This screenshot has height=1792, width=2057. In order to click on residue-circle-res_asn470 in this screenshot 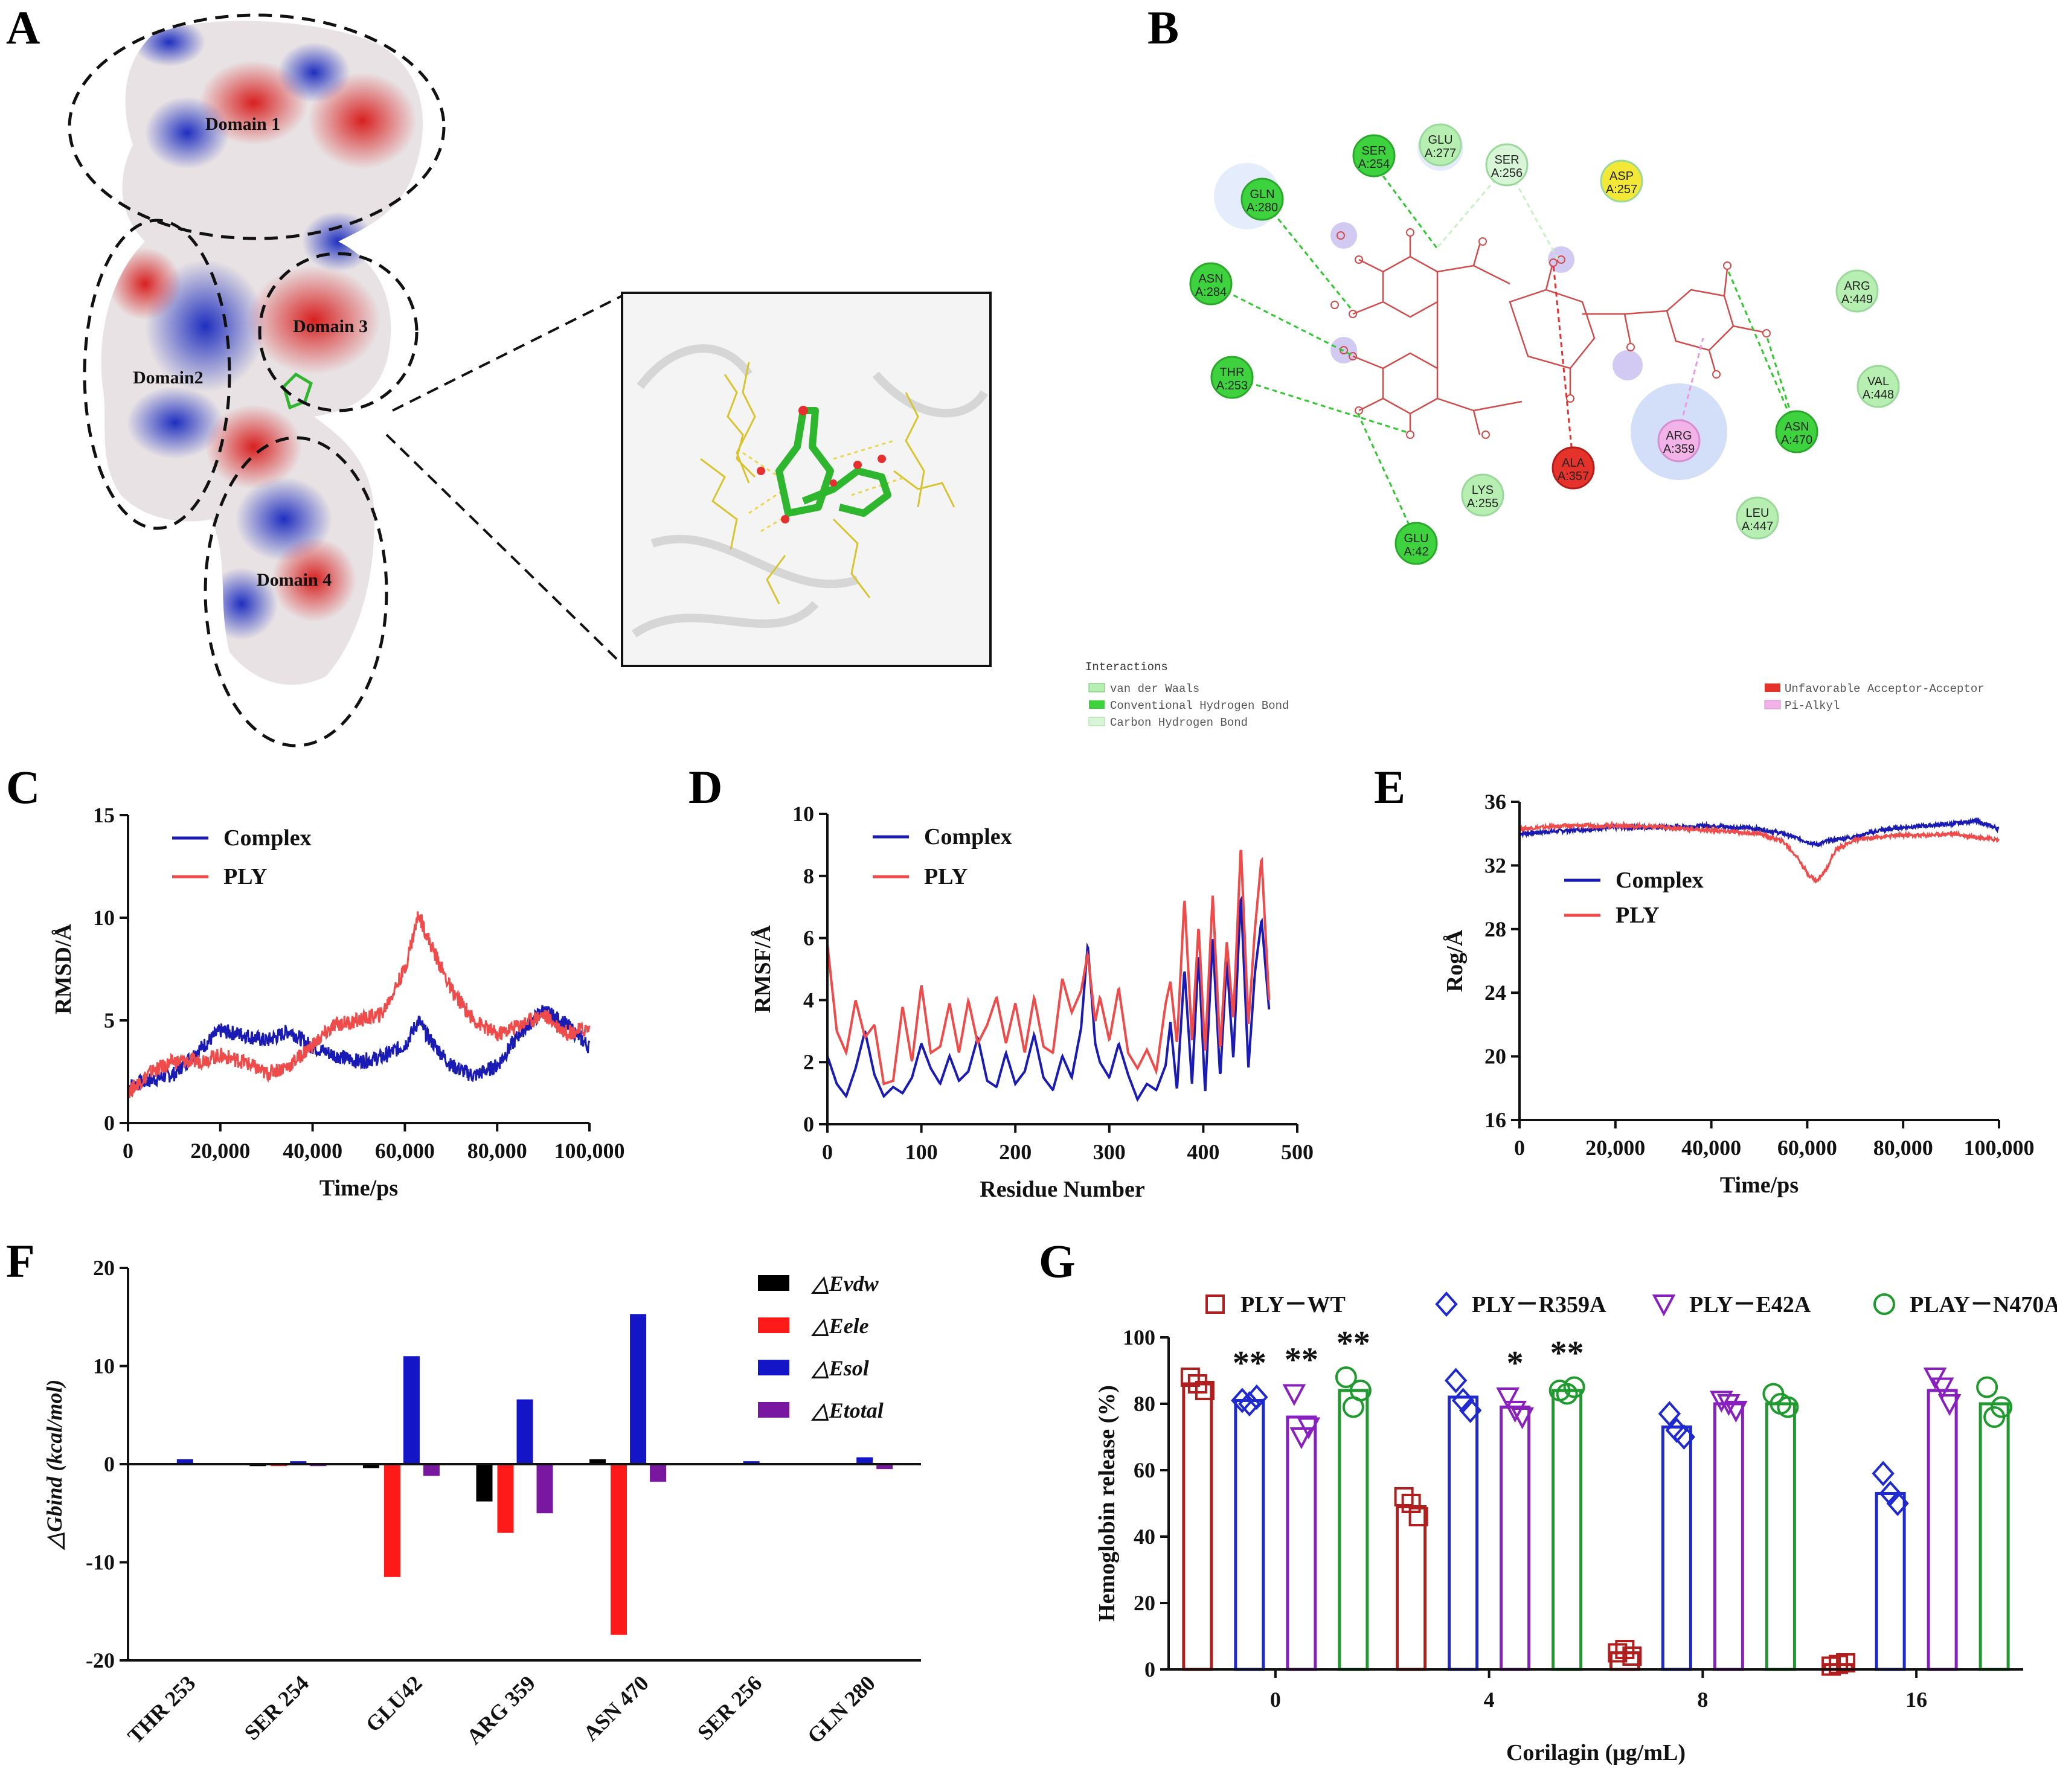, I will do `click(1796, 431)`.